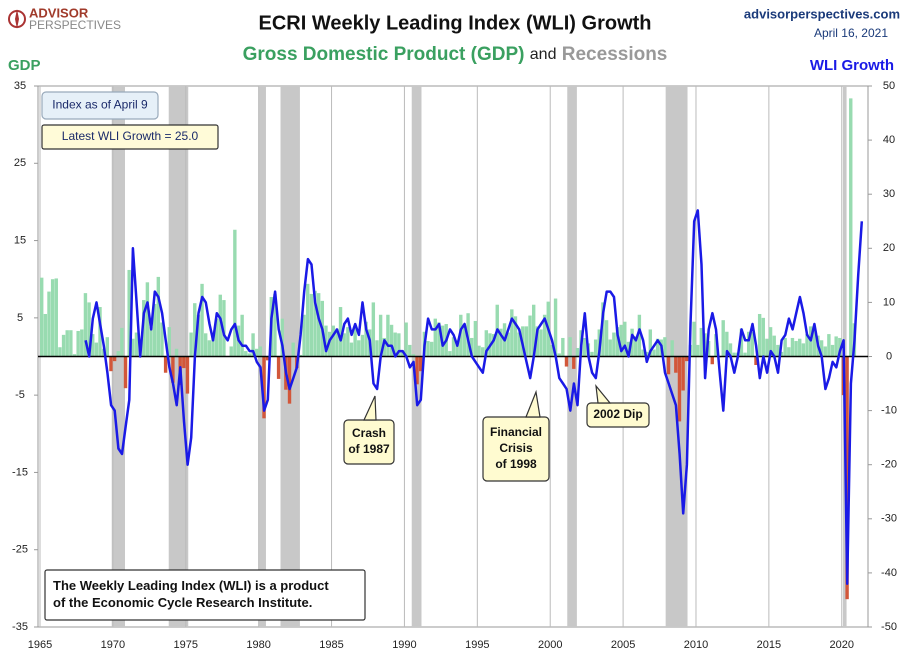 Image resolution: width=910 pixels, height=666 pixels. Describe the element at coordinates (477, 645) in the screenshot. I see `x-tick-label: 1995` at that location.